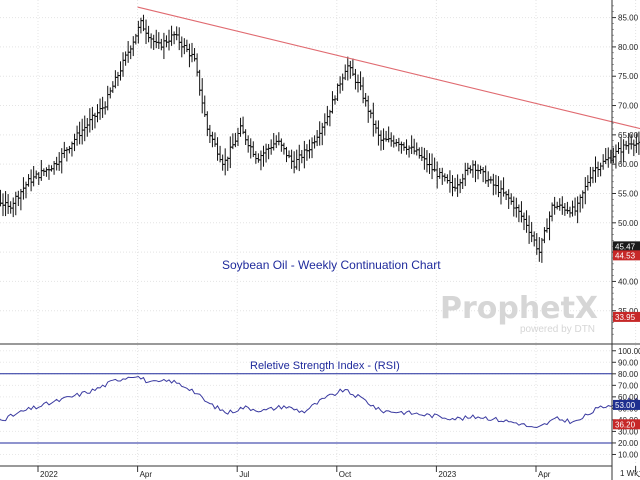 Image resolution: width=640 pixels, height=480 pixels. I want to click on price-badge: 33.95, so click(626, 316).